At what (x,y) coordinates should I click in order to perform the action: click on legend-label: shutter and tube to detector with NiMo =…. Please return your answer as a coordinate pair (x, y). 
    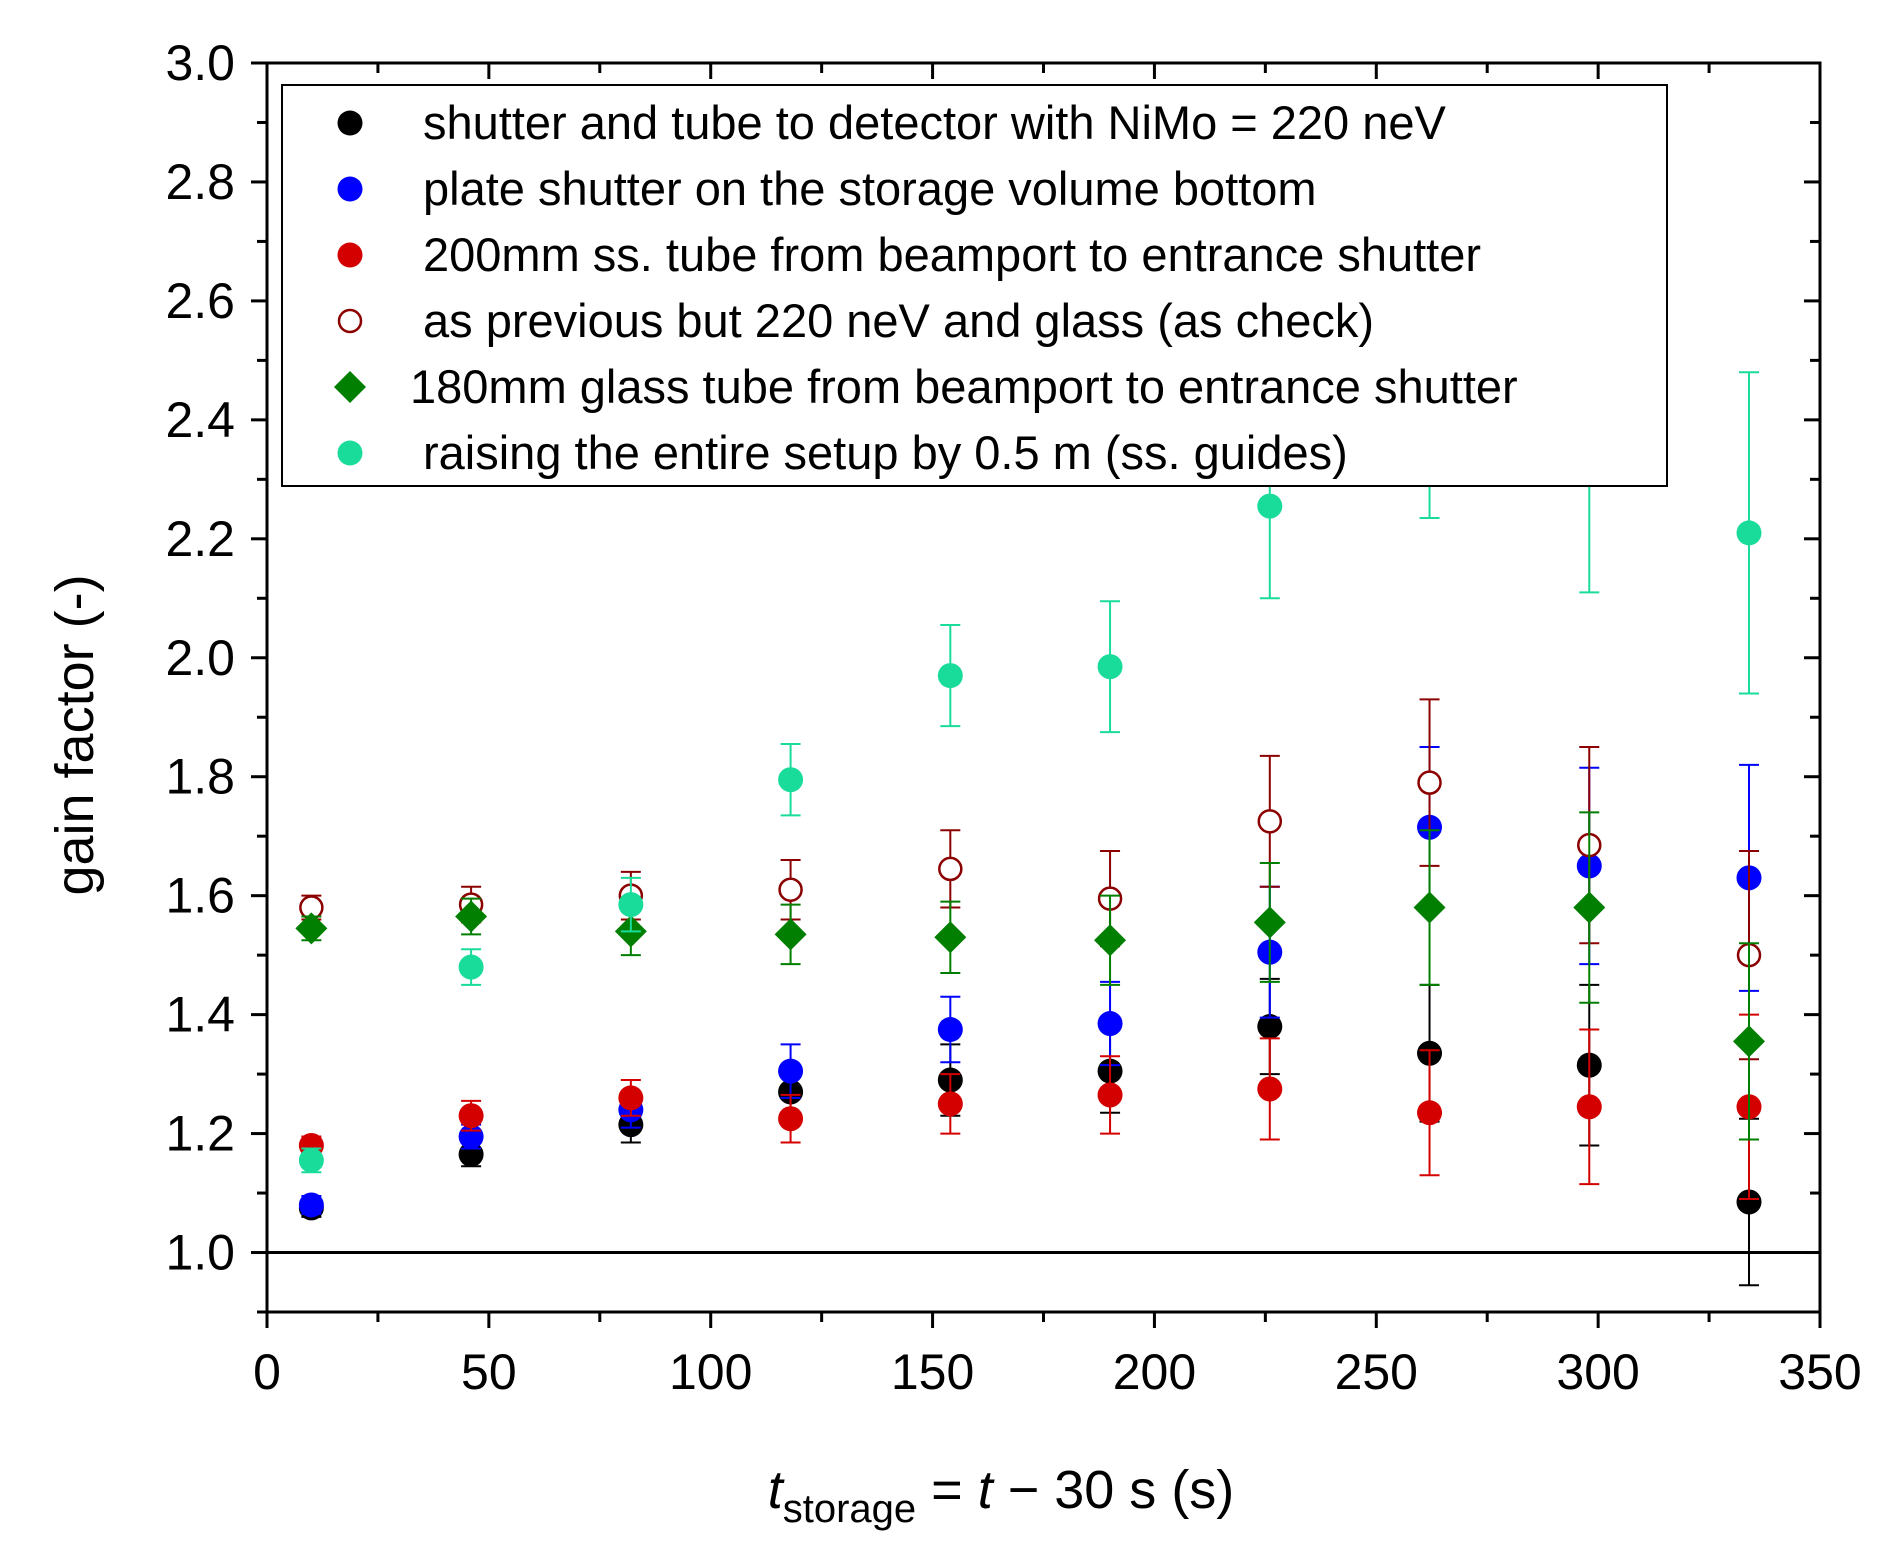
    Looking at the image, I should click on (935, 122).